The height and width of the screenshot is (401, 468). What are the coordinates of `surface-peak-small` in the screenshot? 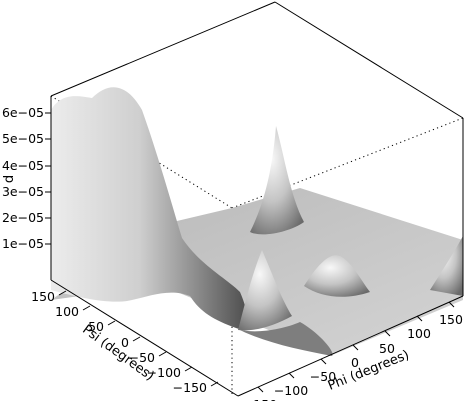 It's located at (337, 276).